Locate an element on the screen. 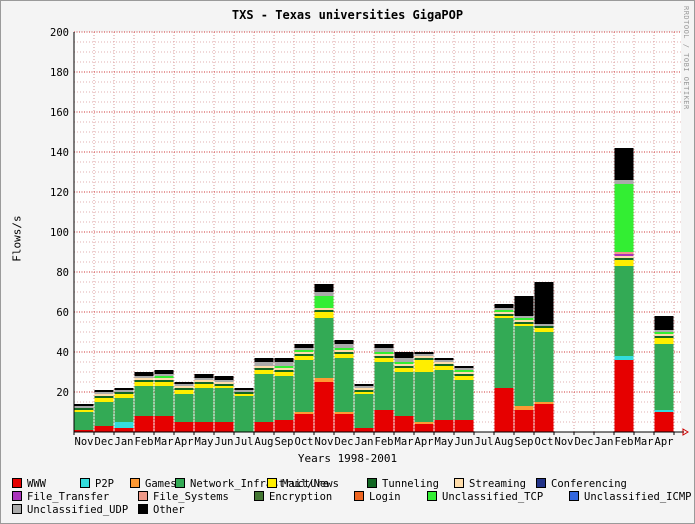  x-tick-label: Sep is located at coordinates (524, 442).